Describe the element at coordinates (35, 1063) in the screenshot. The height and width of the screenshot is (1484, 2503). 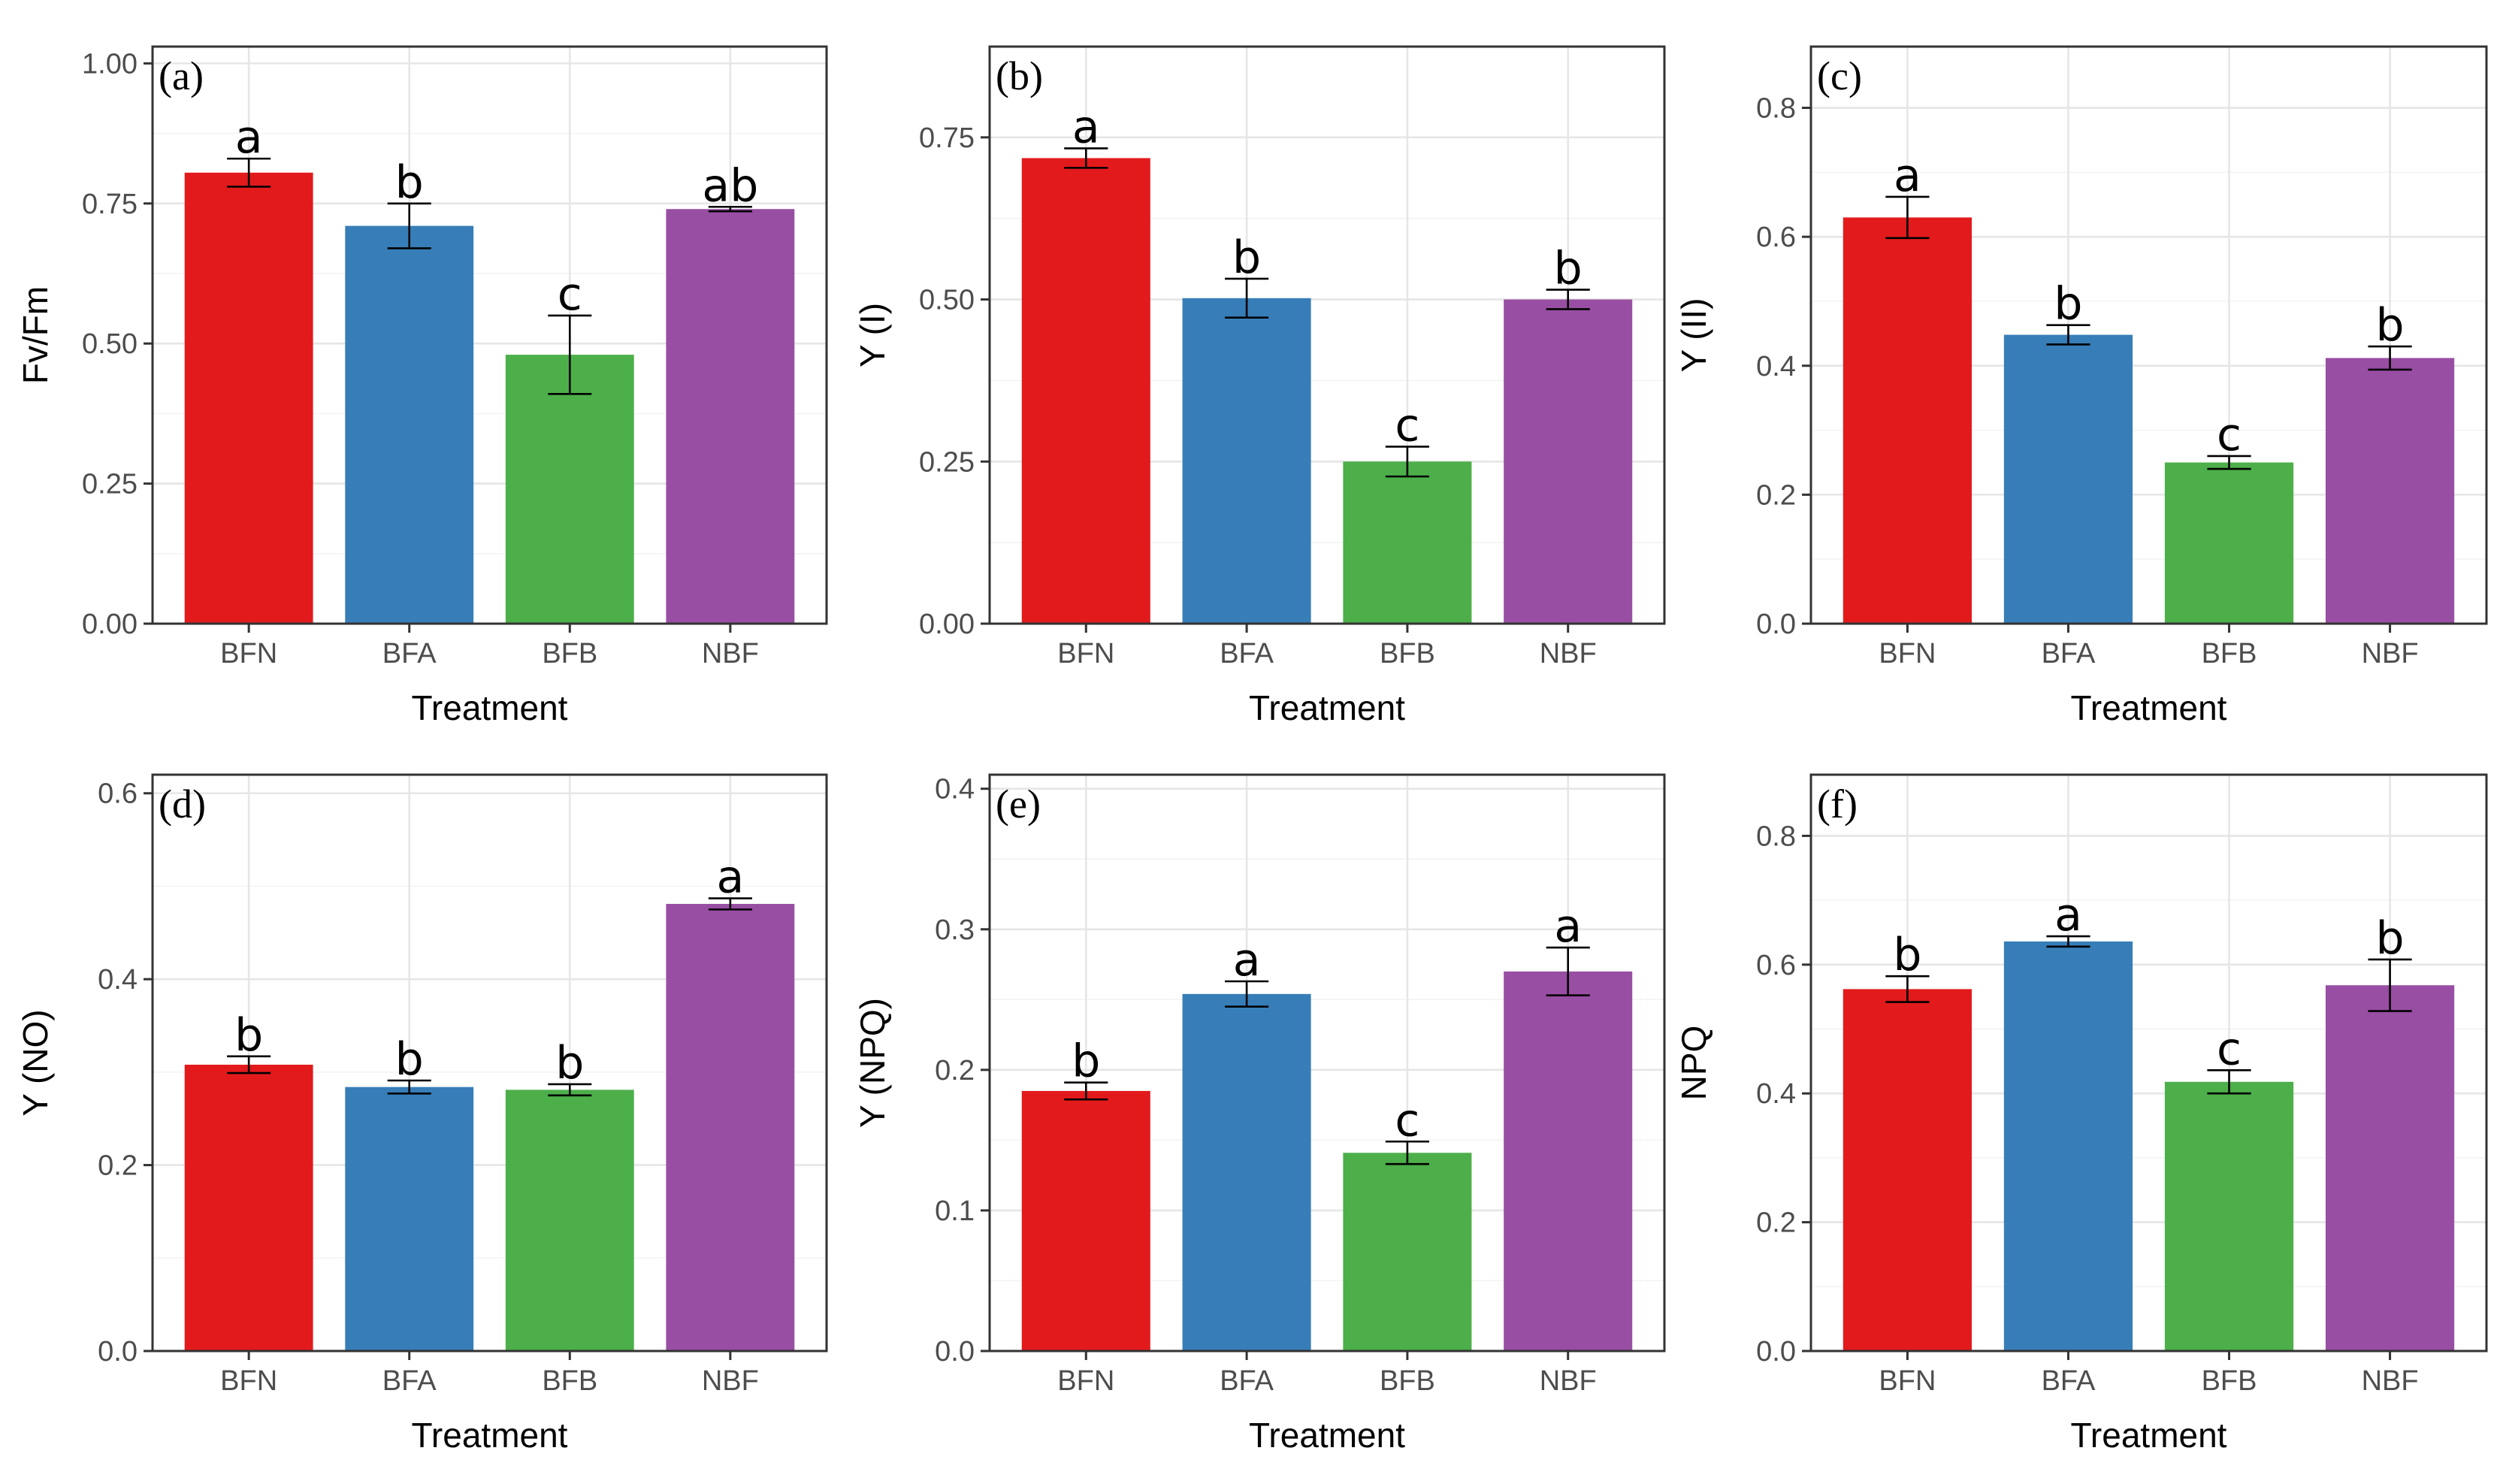
I see `y-axis-title: Y (NO)` at that location.